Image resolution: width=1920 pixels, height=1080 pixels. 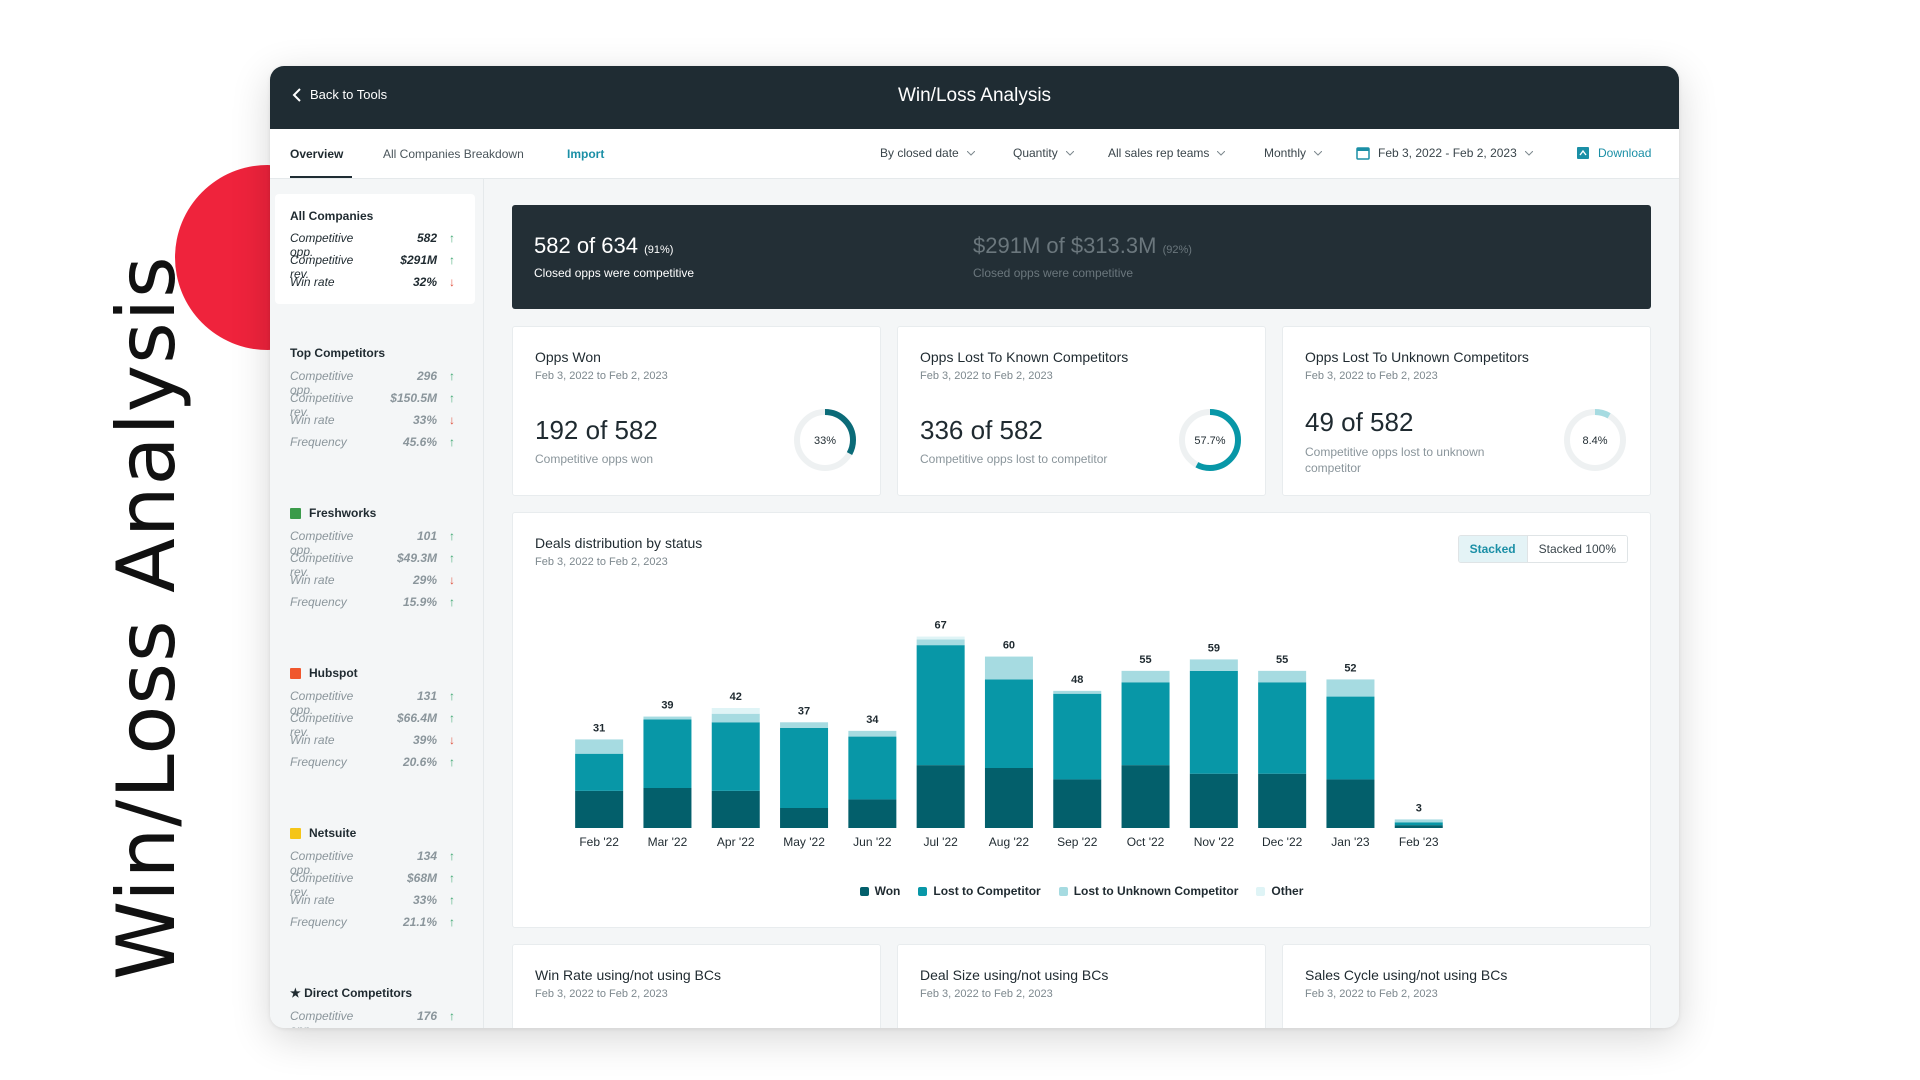 What do you see at coordinates (146, 617) in the screenshot?
I see `side-title: Win/Loss Analysis` at bounding box center [146, 617].